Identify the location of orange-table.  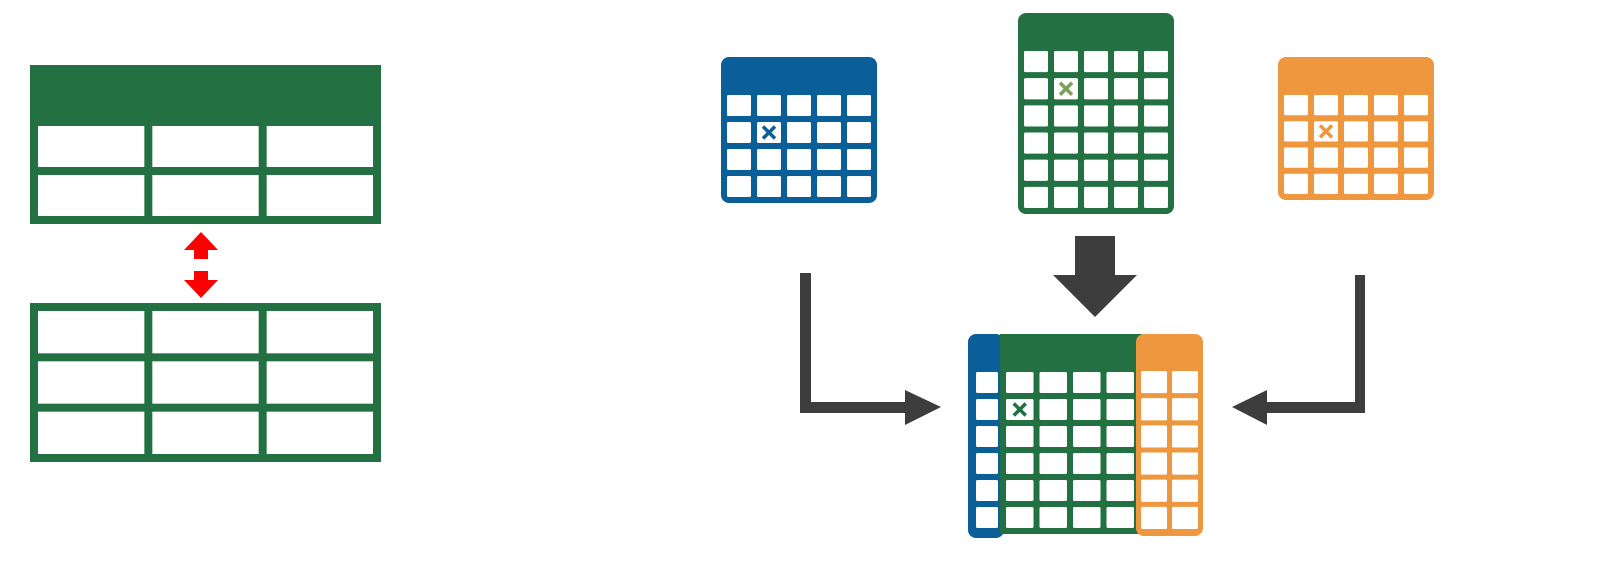
(1356, 128).